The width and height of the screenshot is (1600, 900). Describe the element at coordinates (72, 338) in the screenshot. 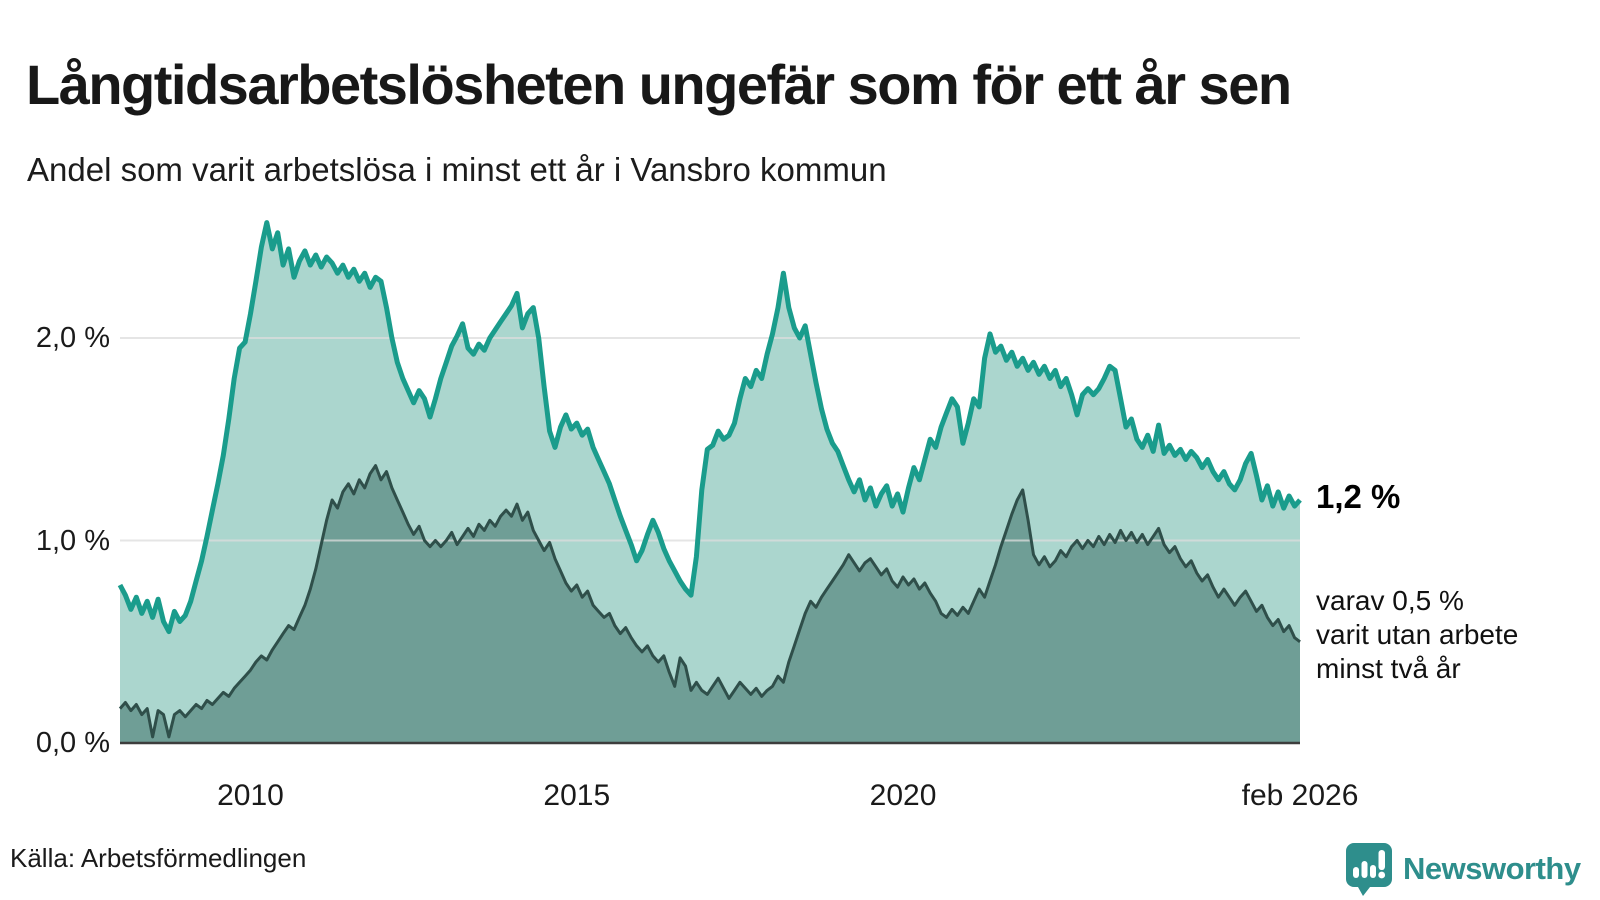

I see `y-tick-label: 2,0 %` at that location.